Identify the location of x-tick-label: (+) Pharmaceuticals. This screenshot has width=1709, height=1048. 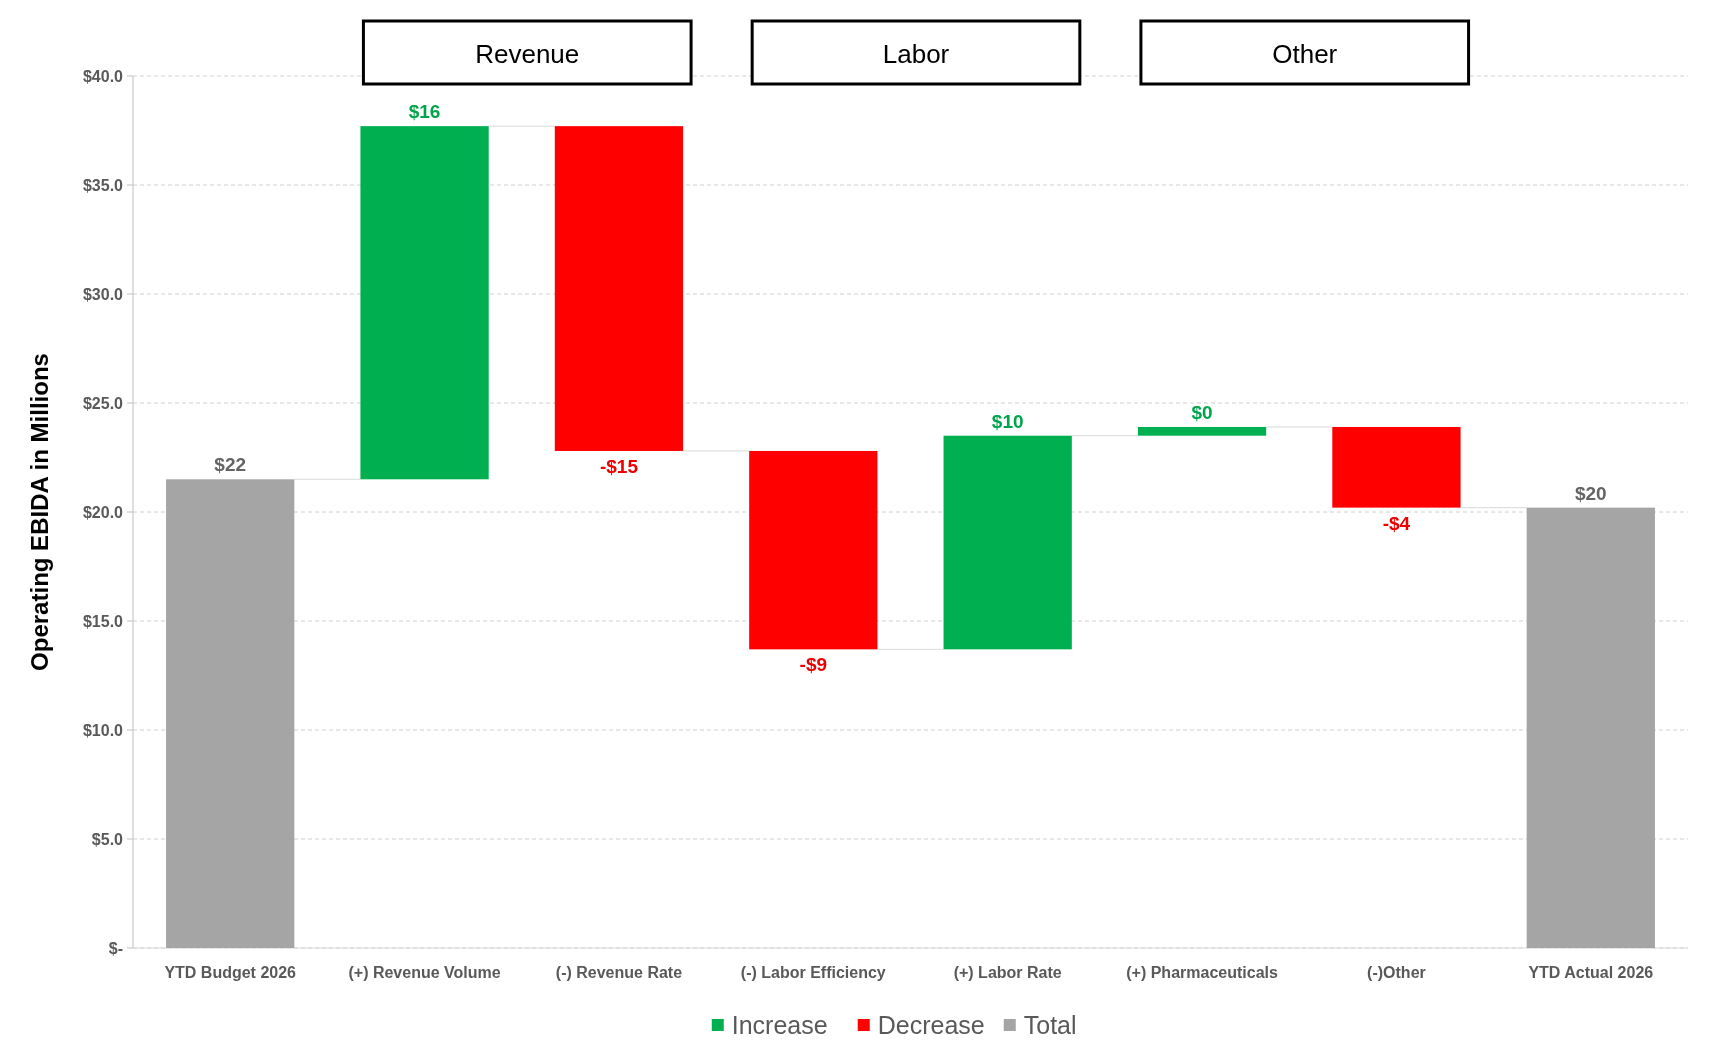
(1202, 972).